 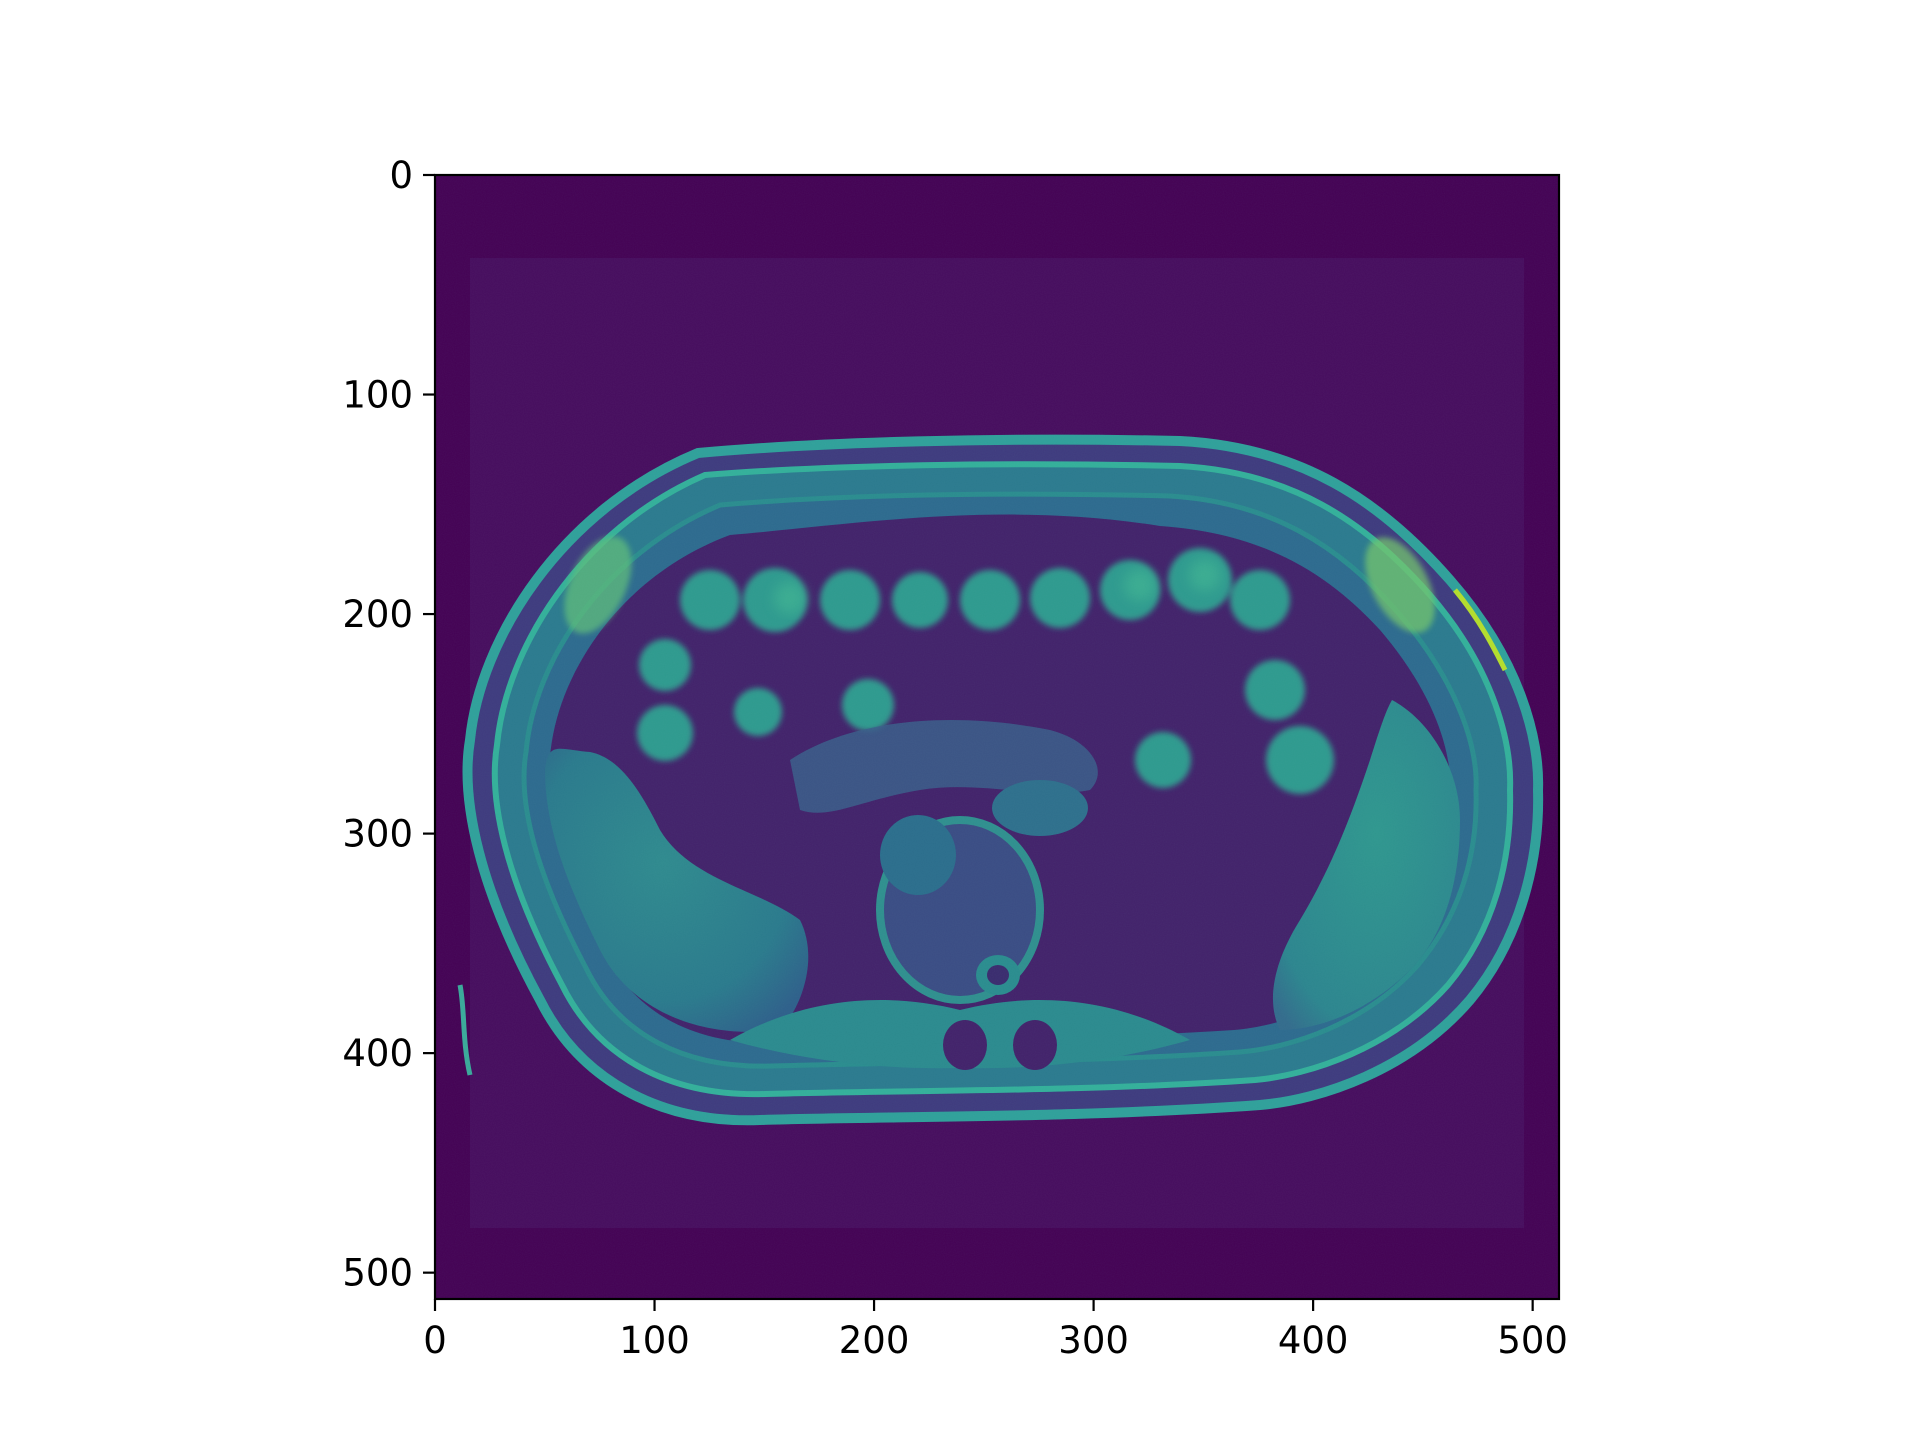 I want to click on y-tick-label: 300, so click(x=377, y=834).